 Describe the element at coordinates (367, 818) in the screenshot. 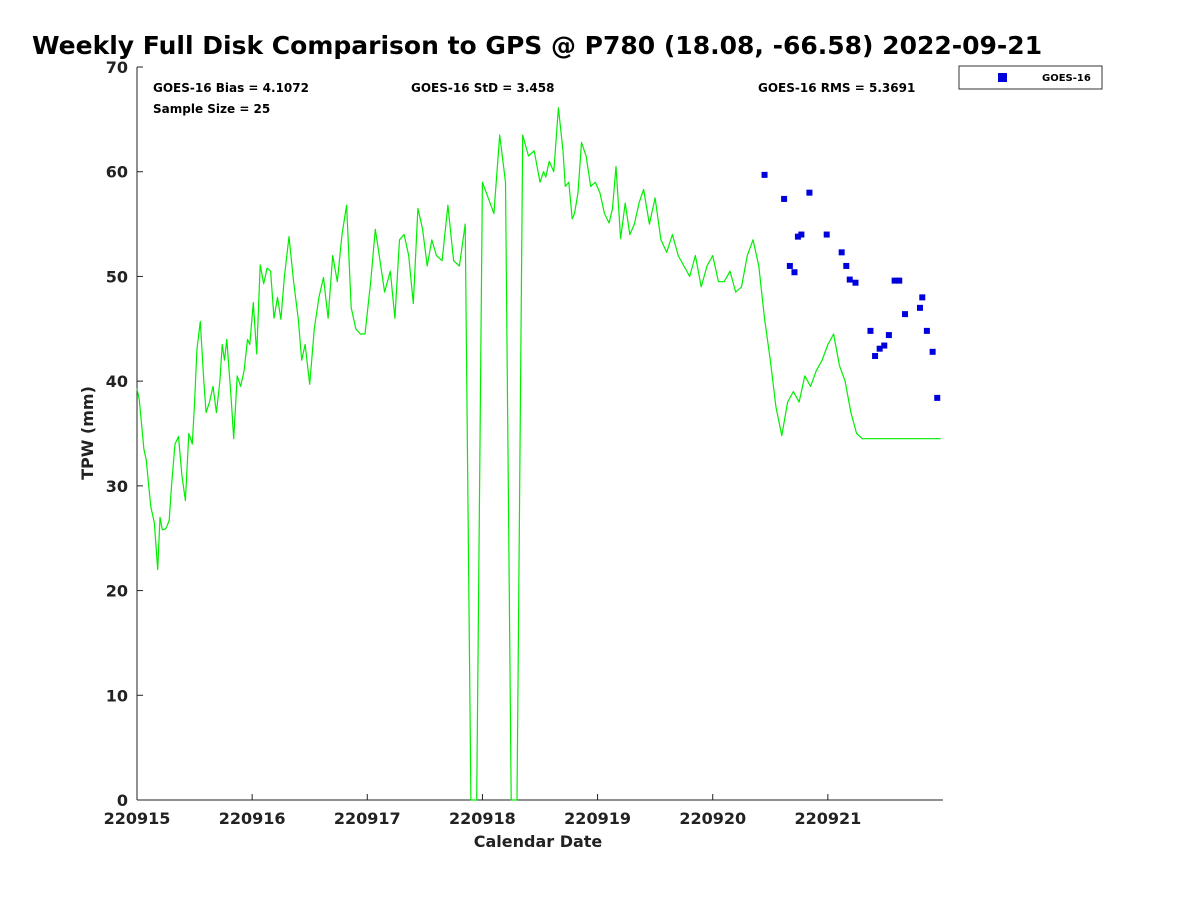

I see `x-tick-label: 220917` at that location.